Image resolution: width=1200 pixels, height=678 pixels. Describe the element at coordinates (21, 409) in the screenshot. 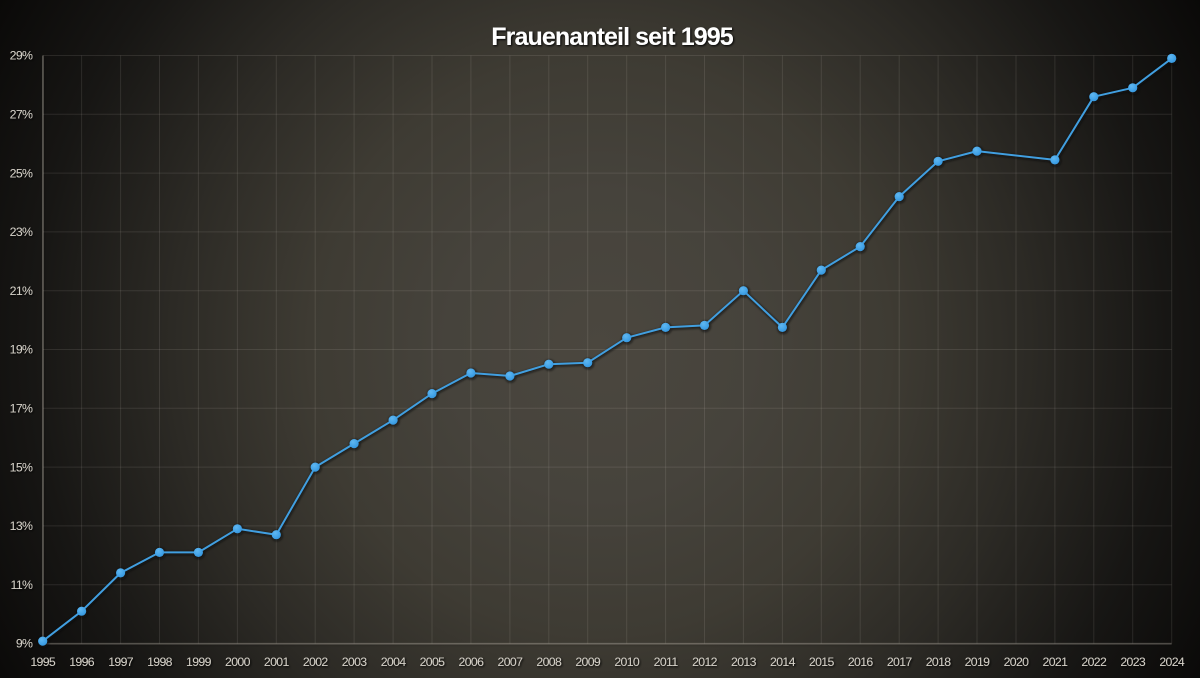

I see `svg-text: 17%` at that location.